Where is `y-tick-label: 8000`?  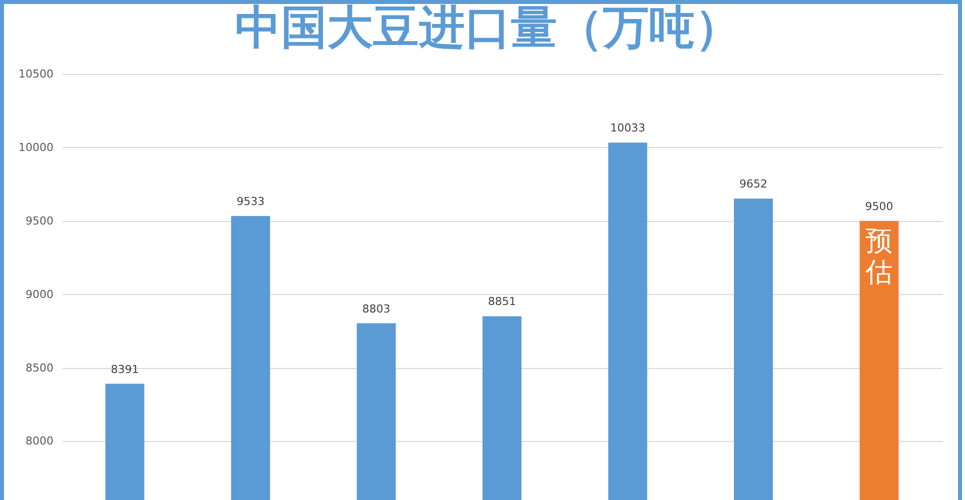
y-tick-label: 8000 is located at coordinates (40, 441).